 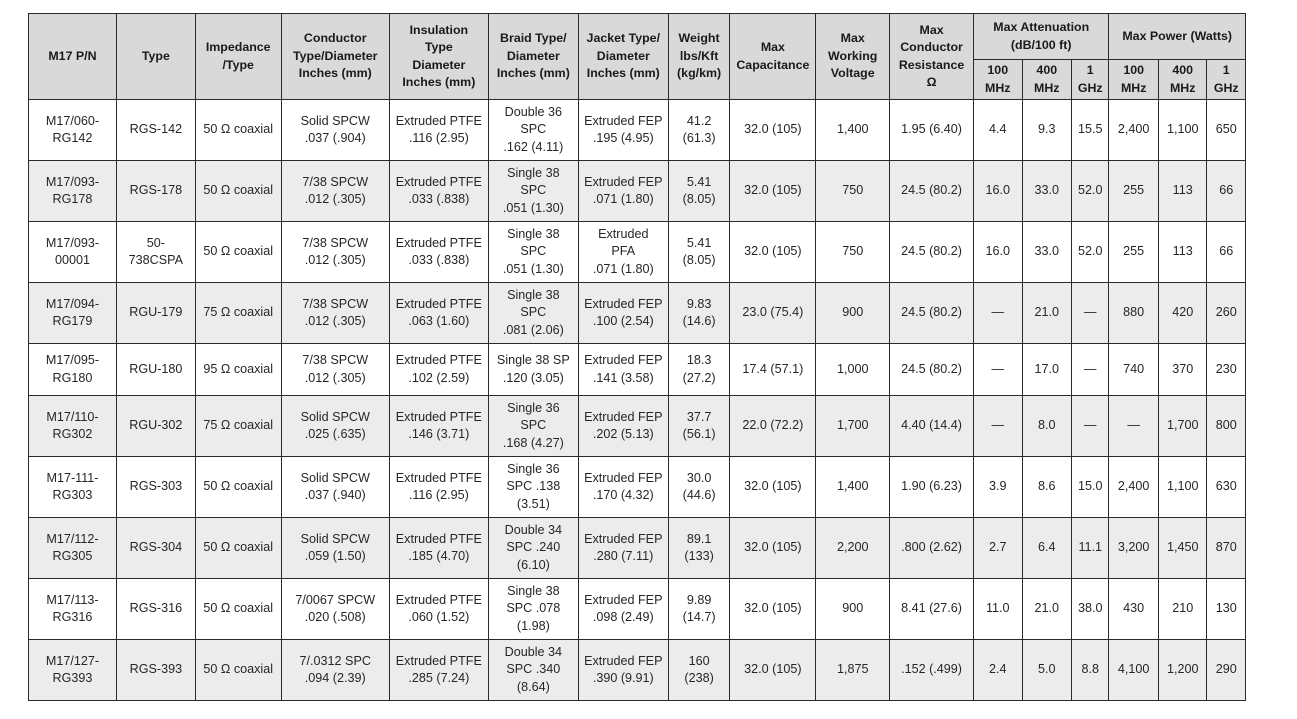 I want to click on cell-attenuation: 8.6, so click(x=1047, y=487).